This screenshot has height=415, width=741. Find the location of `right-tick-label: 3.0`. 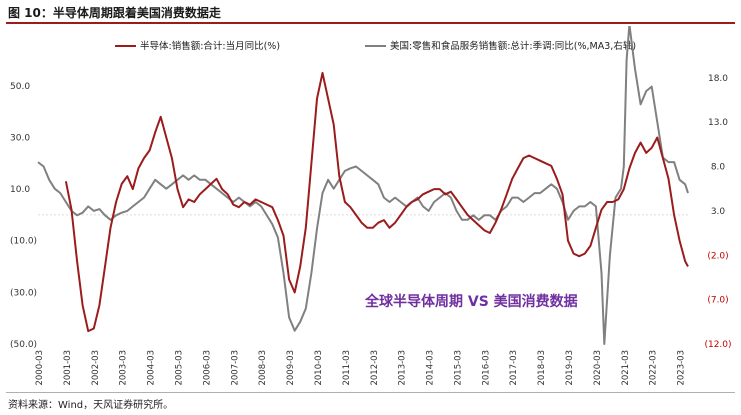

right-tick-label: 3.0 is located at coordinates (718, 212).